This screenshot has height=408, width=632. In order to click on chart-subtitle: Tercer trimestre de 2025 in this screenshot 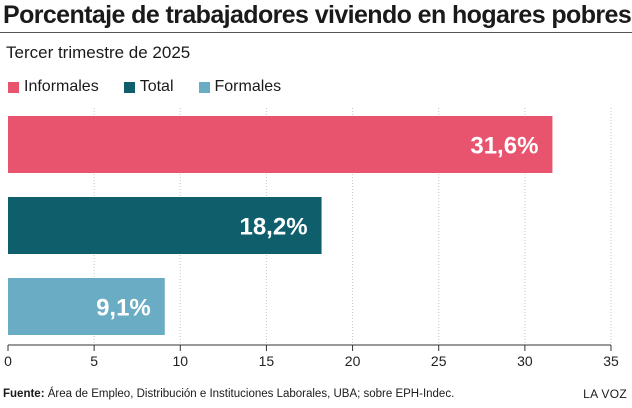, I will do `click(98, 52)`.